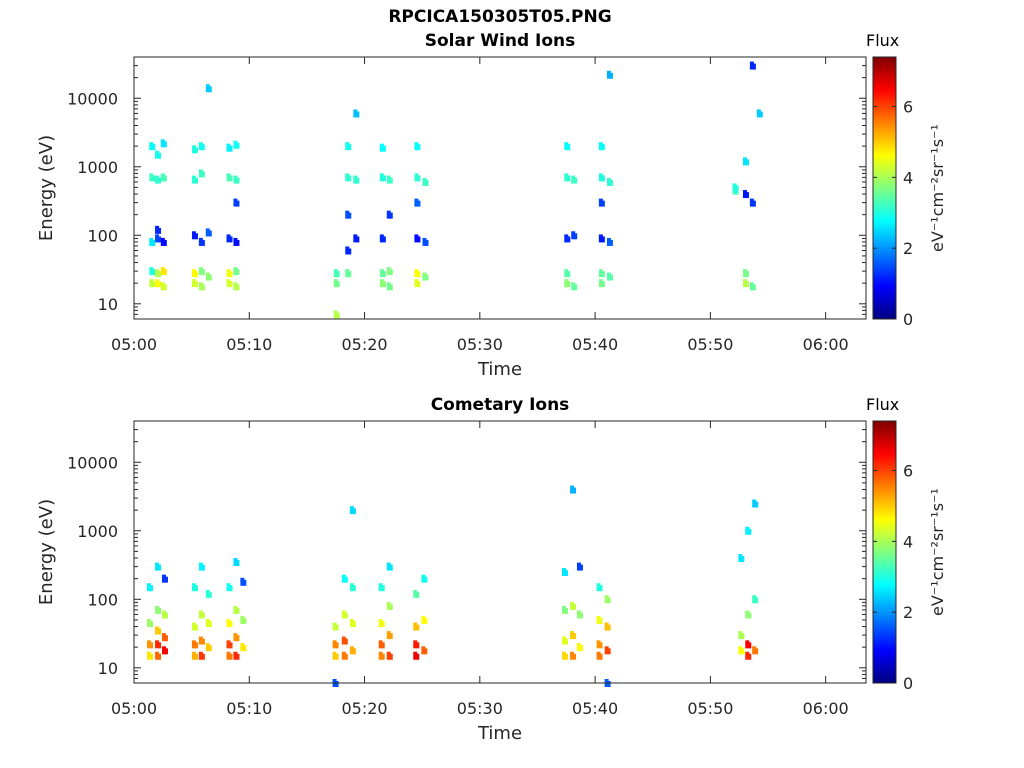 The image size is (1024, 768). I want to click on y-tick-label: 10000, so click(92, 462).